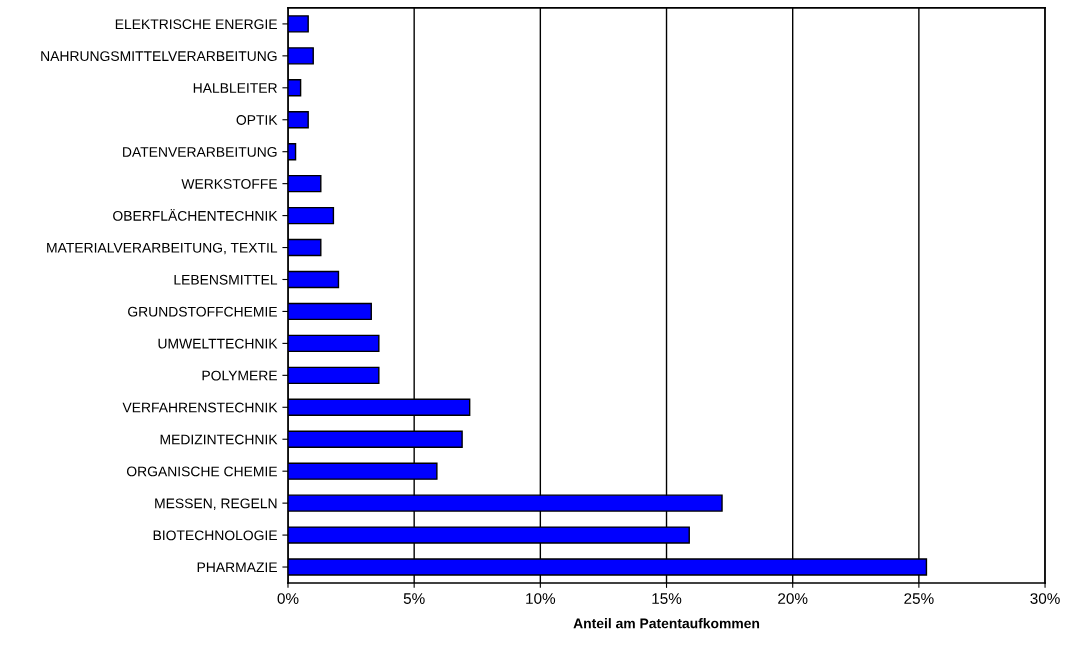 The image size is (1069, 661). What do you see at coordinates (541, 598) in the screenshot?
I see `x-tick-label: 10%` at bounding box center [541, 598].